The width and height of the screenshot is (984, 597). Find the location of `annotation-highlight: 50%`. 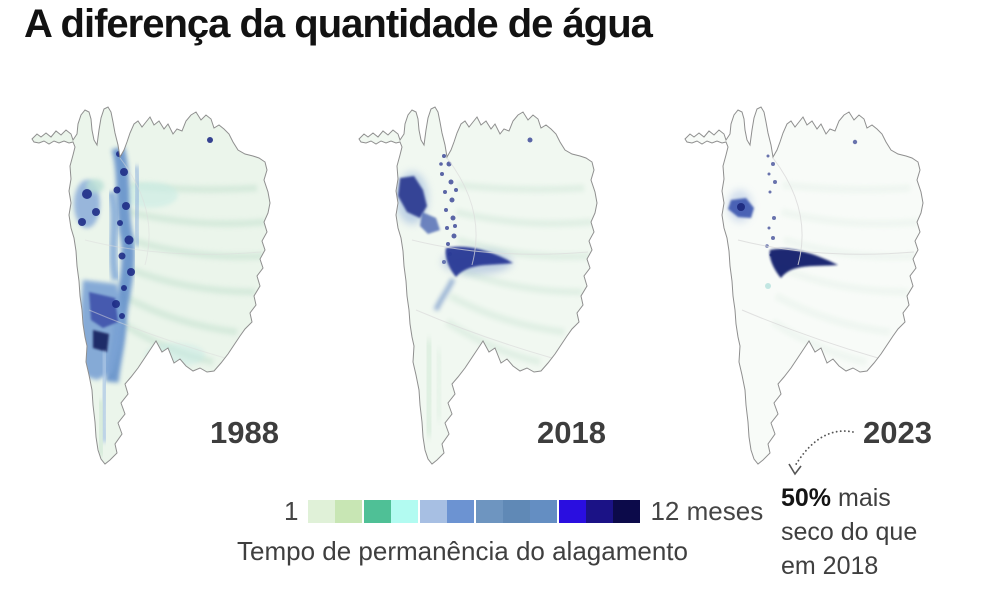

annotation-highlight: 50% is located at coordinates (806, 498).